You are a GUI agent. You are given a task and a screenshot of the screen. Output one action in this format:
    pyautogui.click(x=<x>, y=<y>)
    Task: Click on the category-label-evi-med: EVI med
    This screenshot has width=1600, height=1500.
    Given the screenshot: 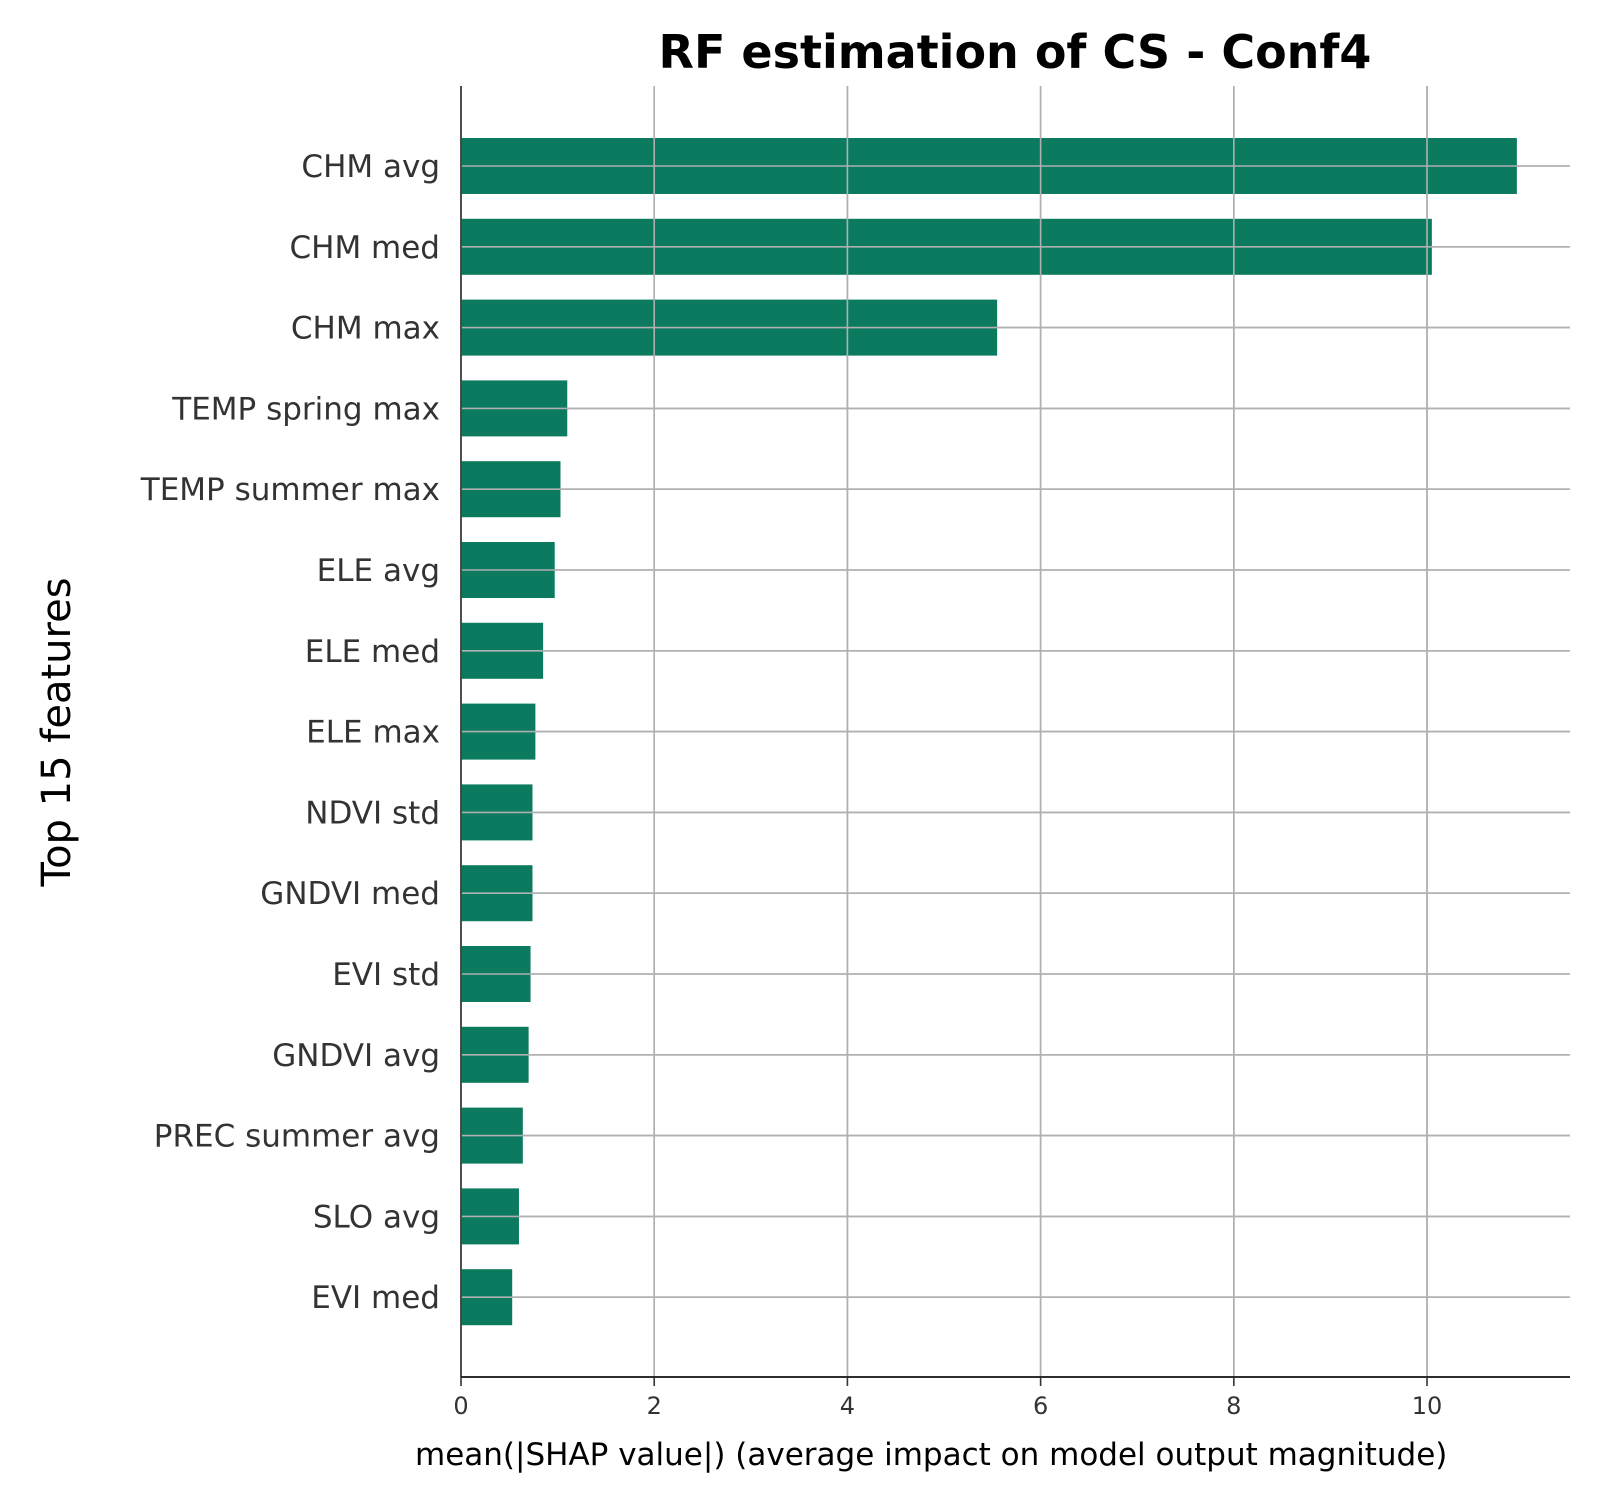 What is the action you would take?
    pyautogui.click(x=375, y=1298)
    